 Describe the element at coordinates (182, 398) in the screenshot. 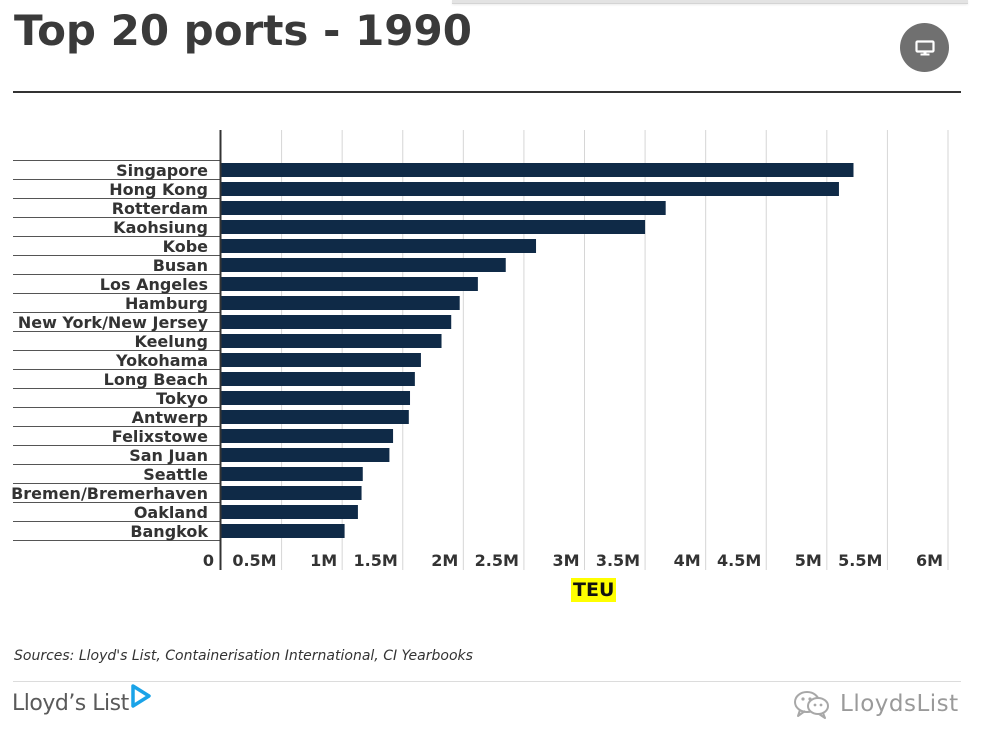

I see `category-label: Tokyo` at that location.